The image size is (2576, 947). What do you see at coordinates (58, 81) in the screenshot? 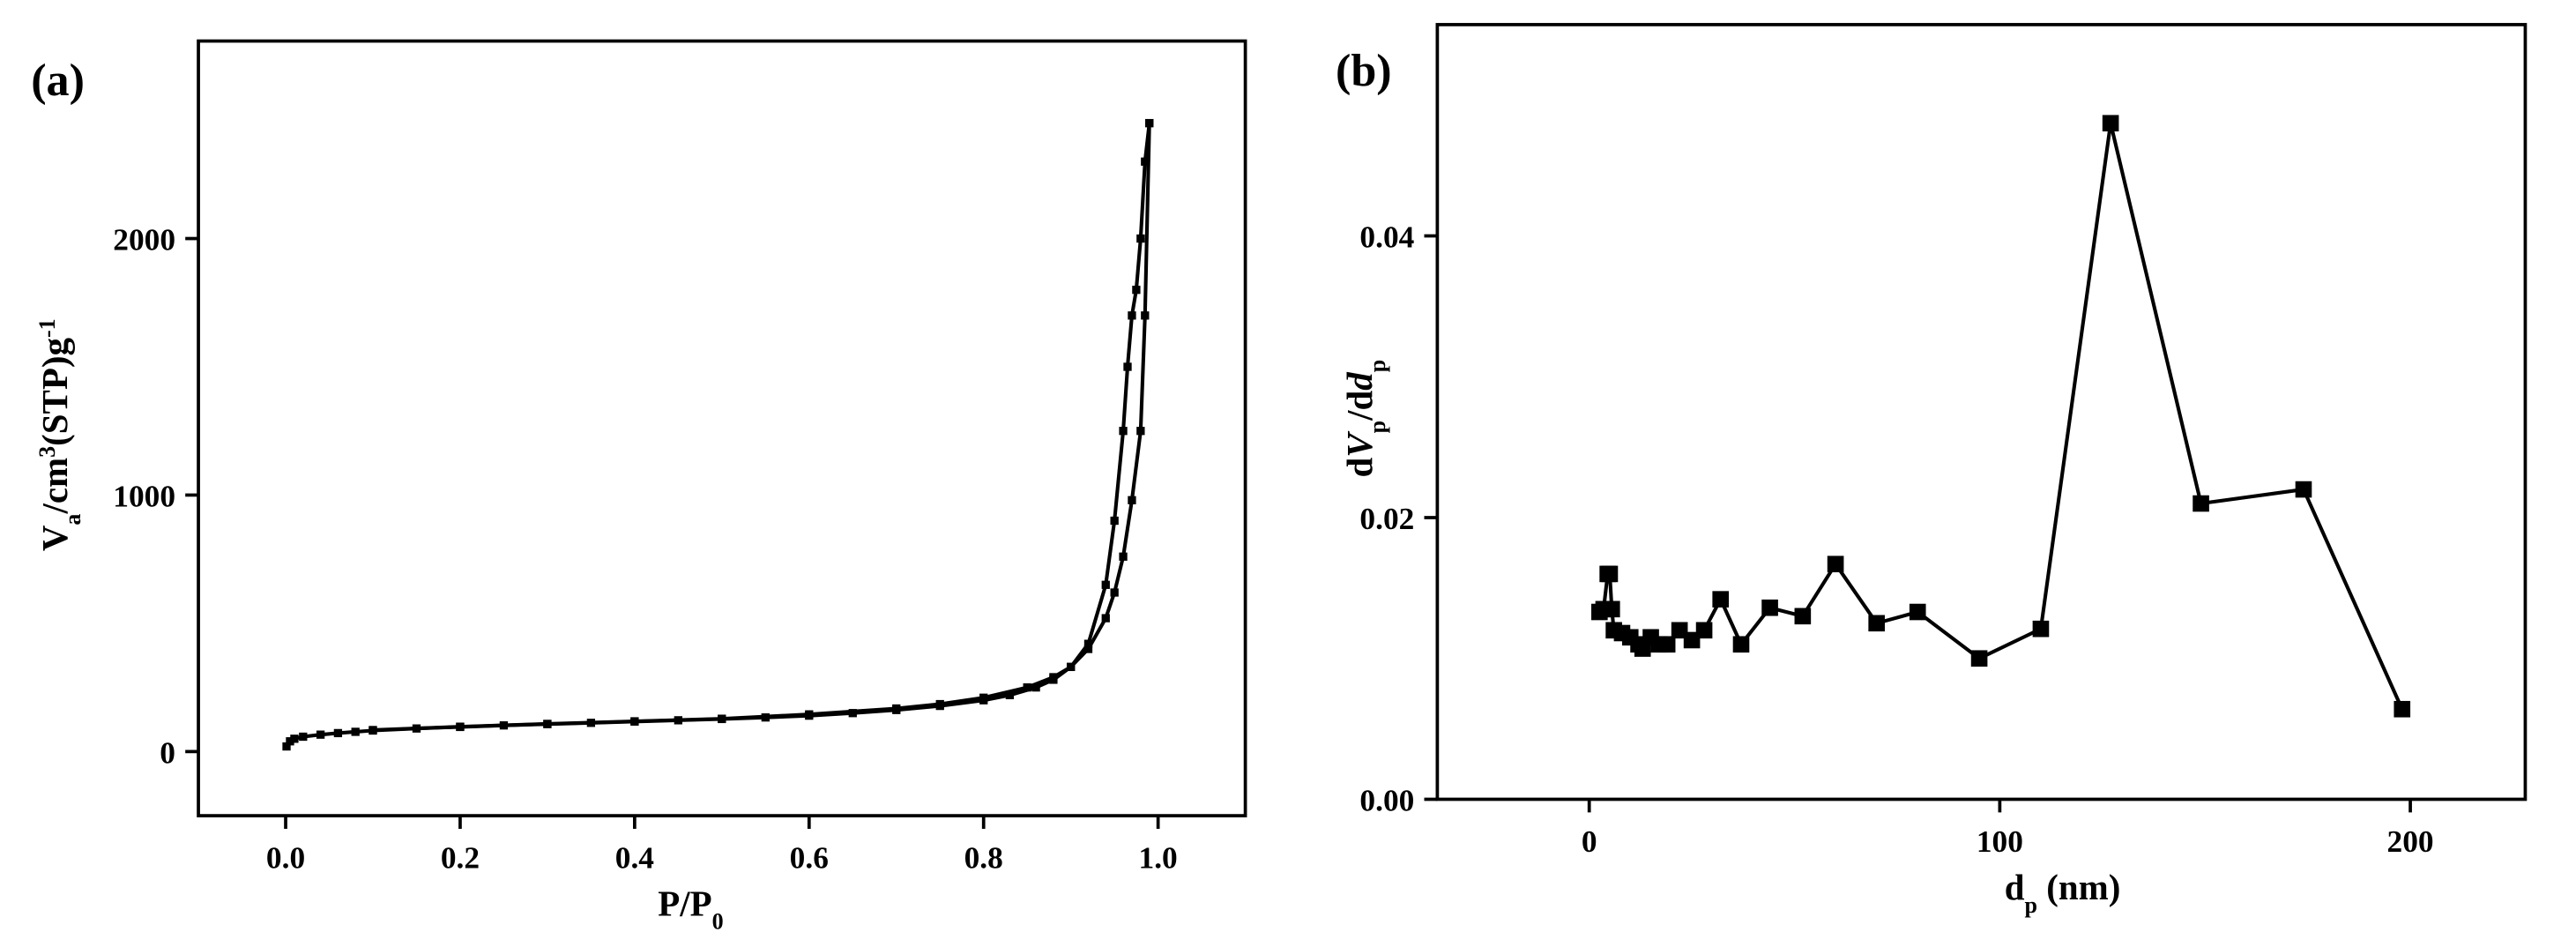
I see `panel-label: (a)` at bounding box center [58, 81].